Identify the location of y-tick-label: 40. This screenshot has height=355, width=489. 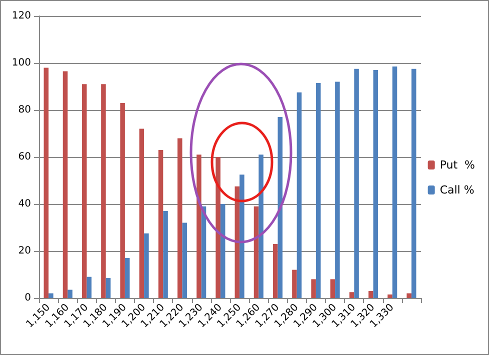
(24, 204).